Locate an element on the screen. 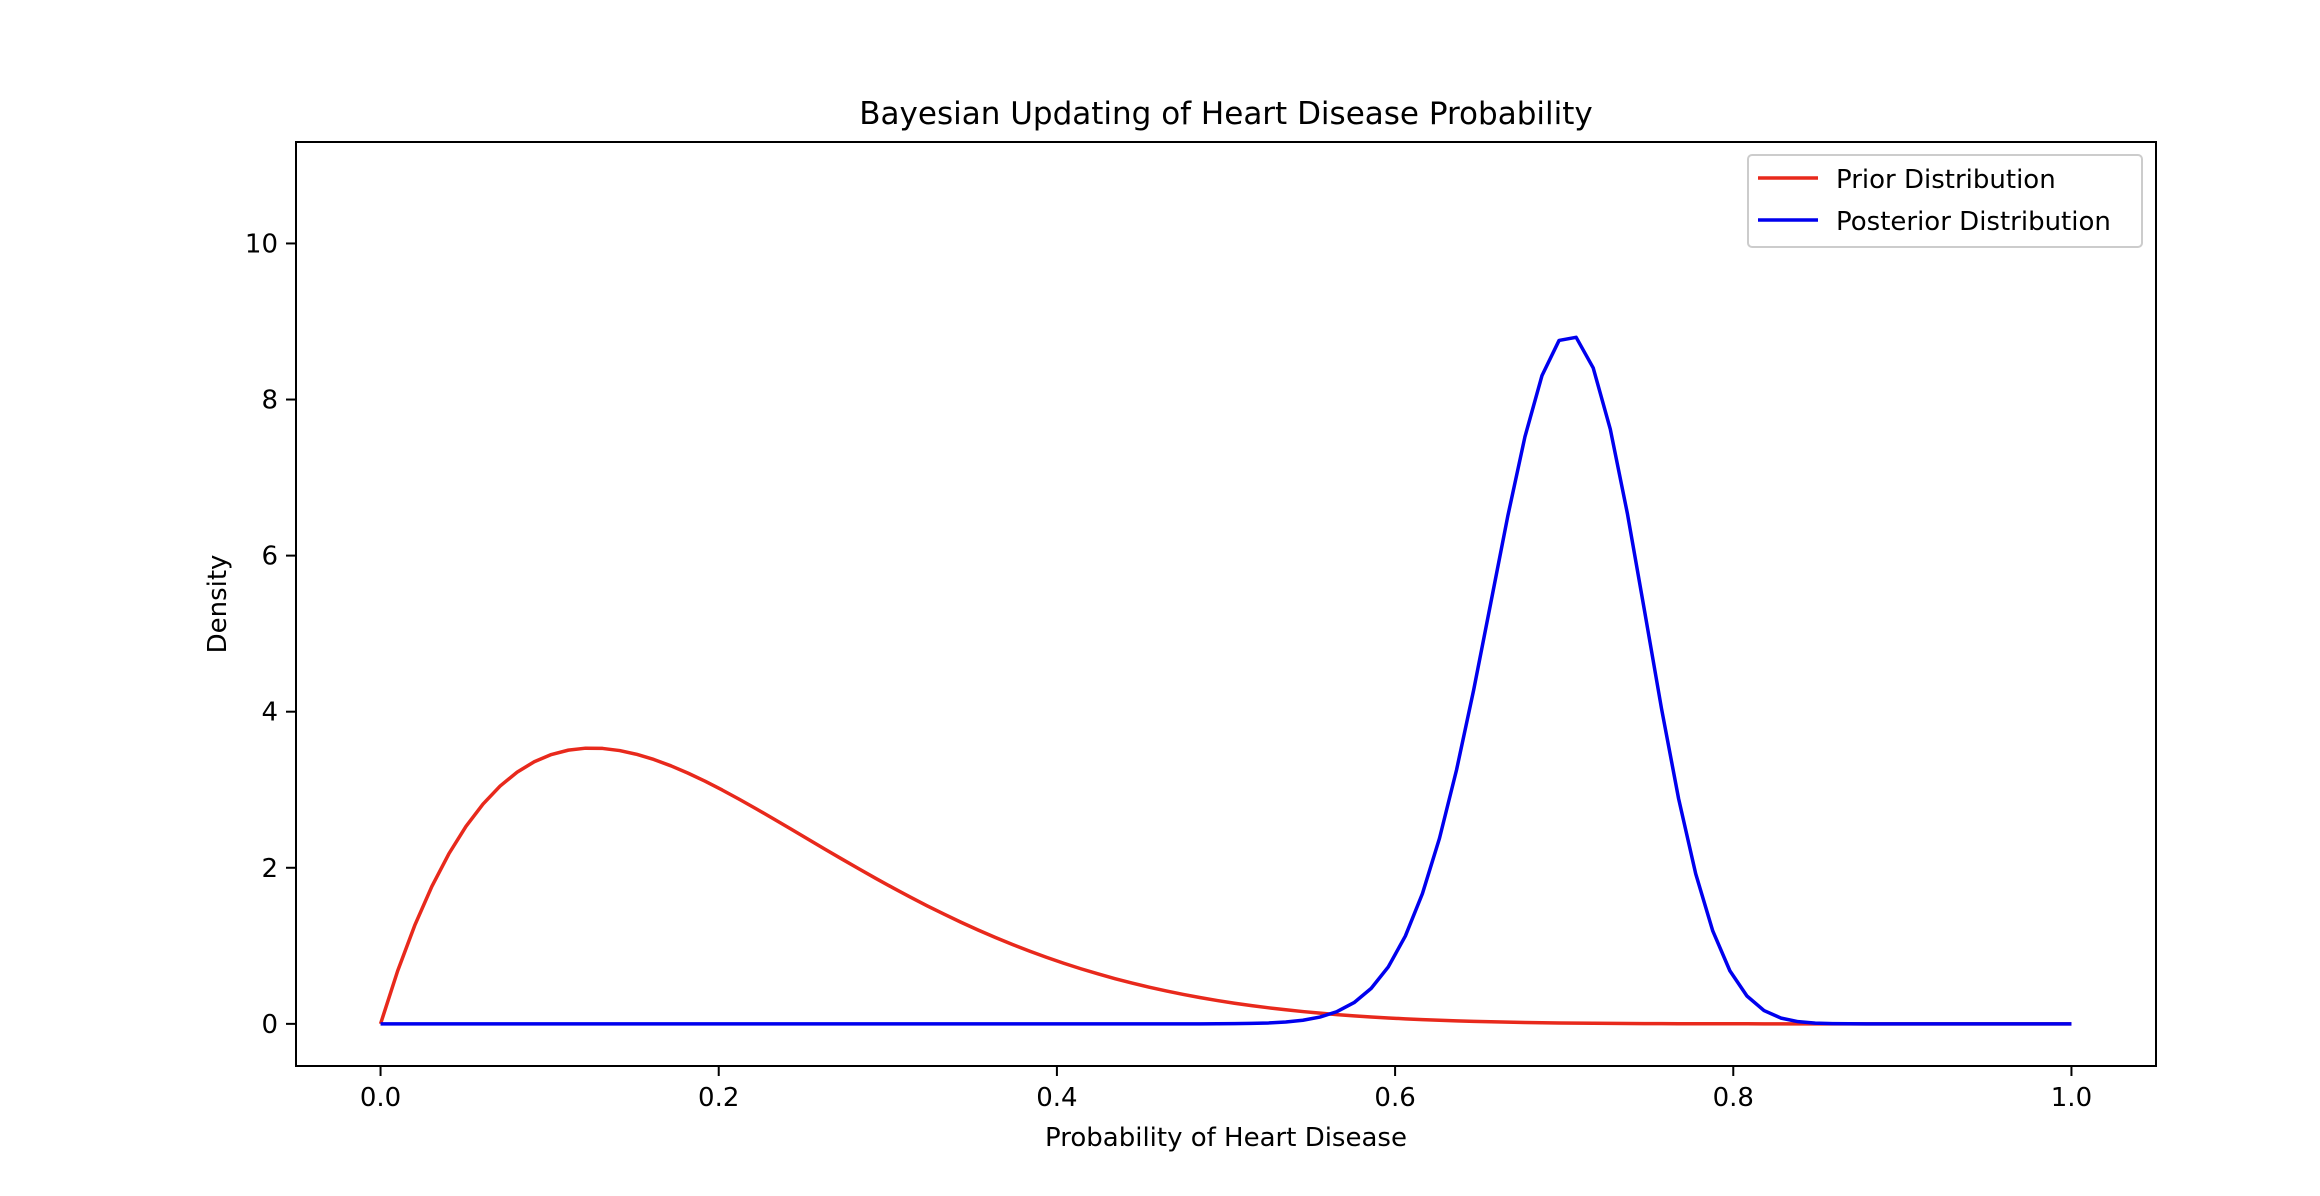 Image resolution: width=2320 pixels, height=1196 pixels. x-axis: 0.0 0.2 0.4 0.6 0.8 1.0 is located at coordinates (1226, 1089).